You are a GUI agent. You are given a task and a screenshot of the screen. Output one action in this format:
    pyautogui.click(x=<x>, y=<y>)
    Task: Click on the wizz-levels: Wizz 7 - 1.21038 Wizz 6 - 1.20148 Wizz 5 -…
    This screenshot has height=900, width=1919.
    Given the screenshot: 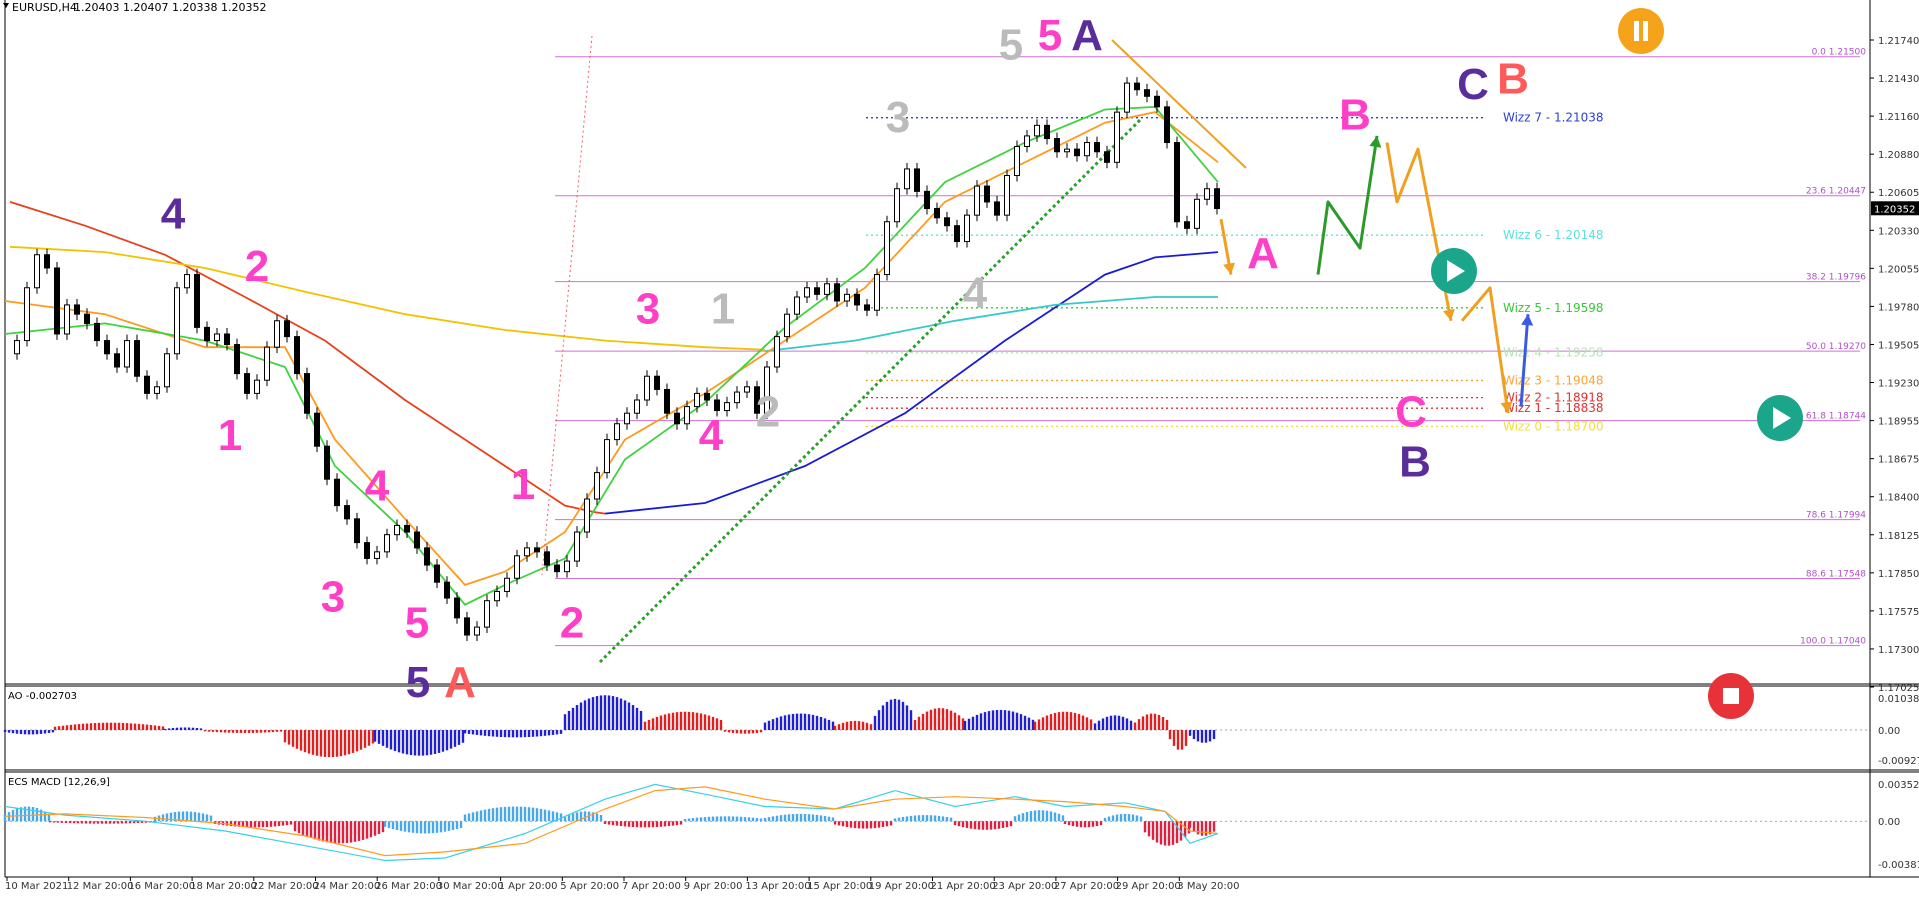 What is the action you would take?
    pyautogui.click(x=1235, y=272)
    